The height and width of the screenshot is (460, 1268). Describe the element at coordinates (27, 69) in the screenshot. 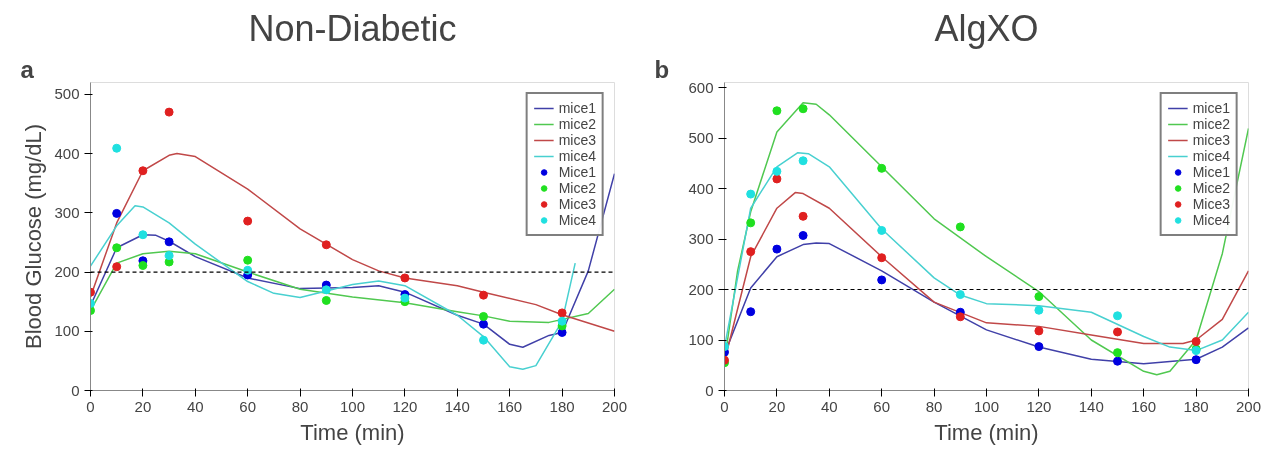

I see `text: a` at that location.